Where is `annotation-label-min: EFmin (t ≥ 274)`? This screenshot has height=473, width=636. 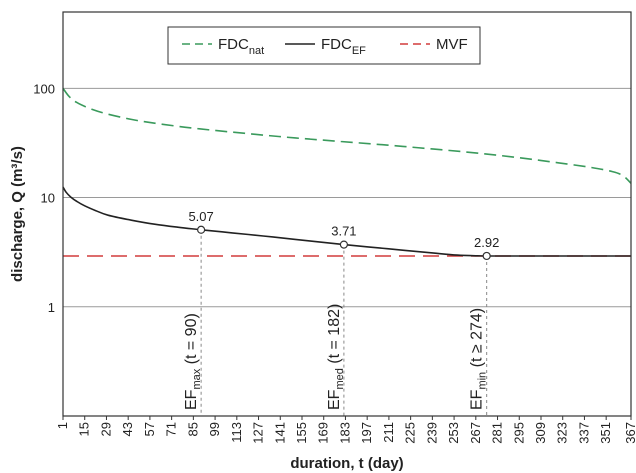 annotation-label-min: EFmin (t ≥ 274) is located at coordinates (479, 359).